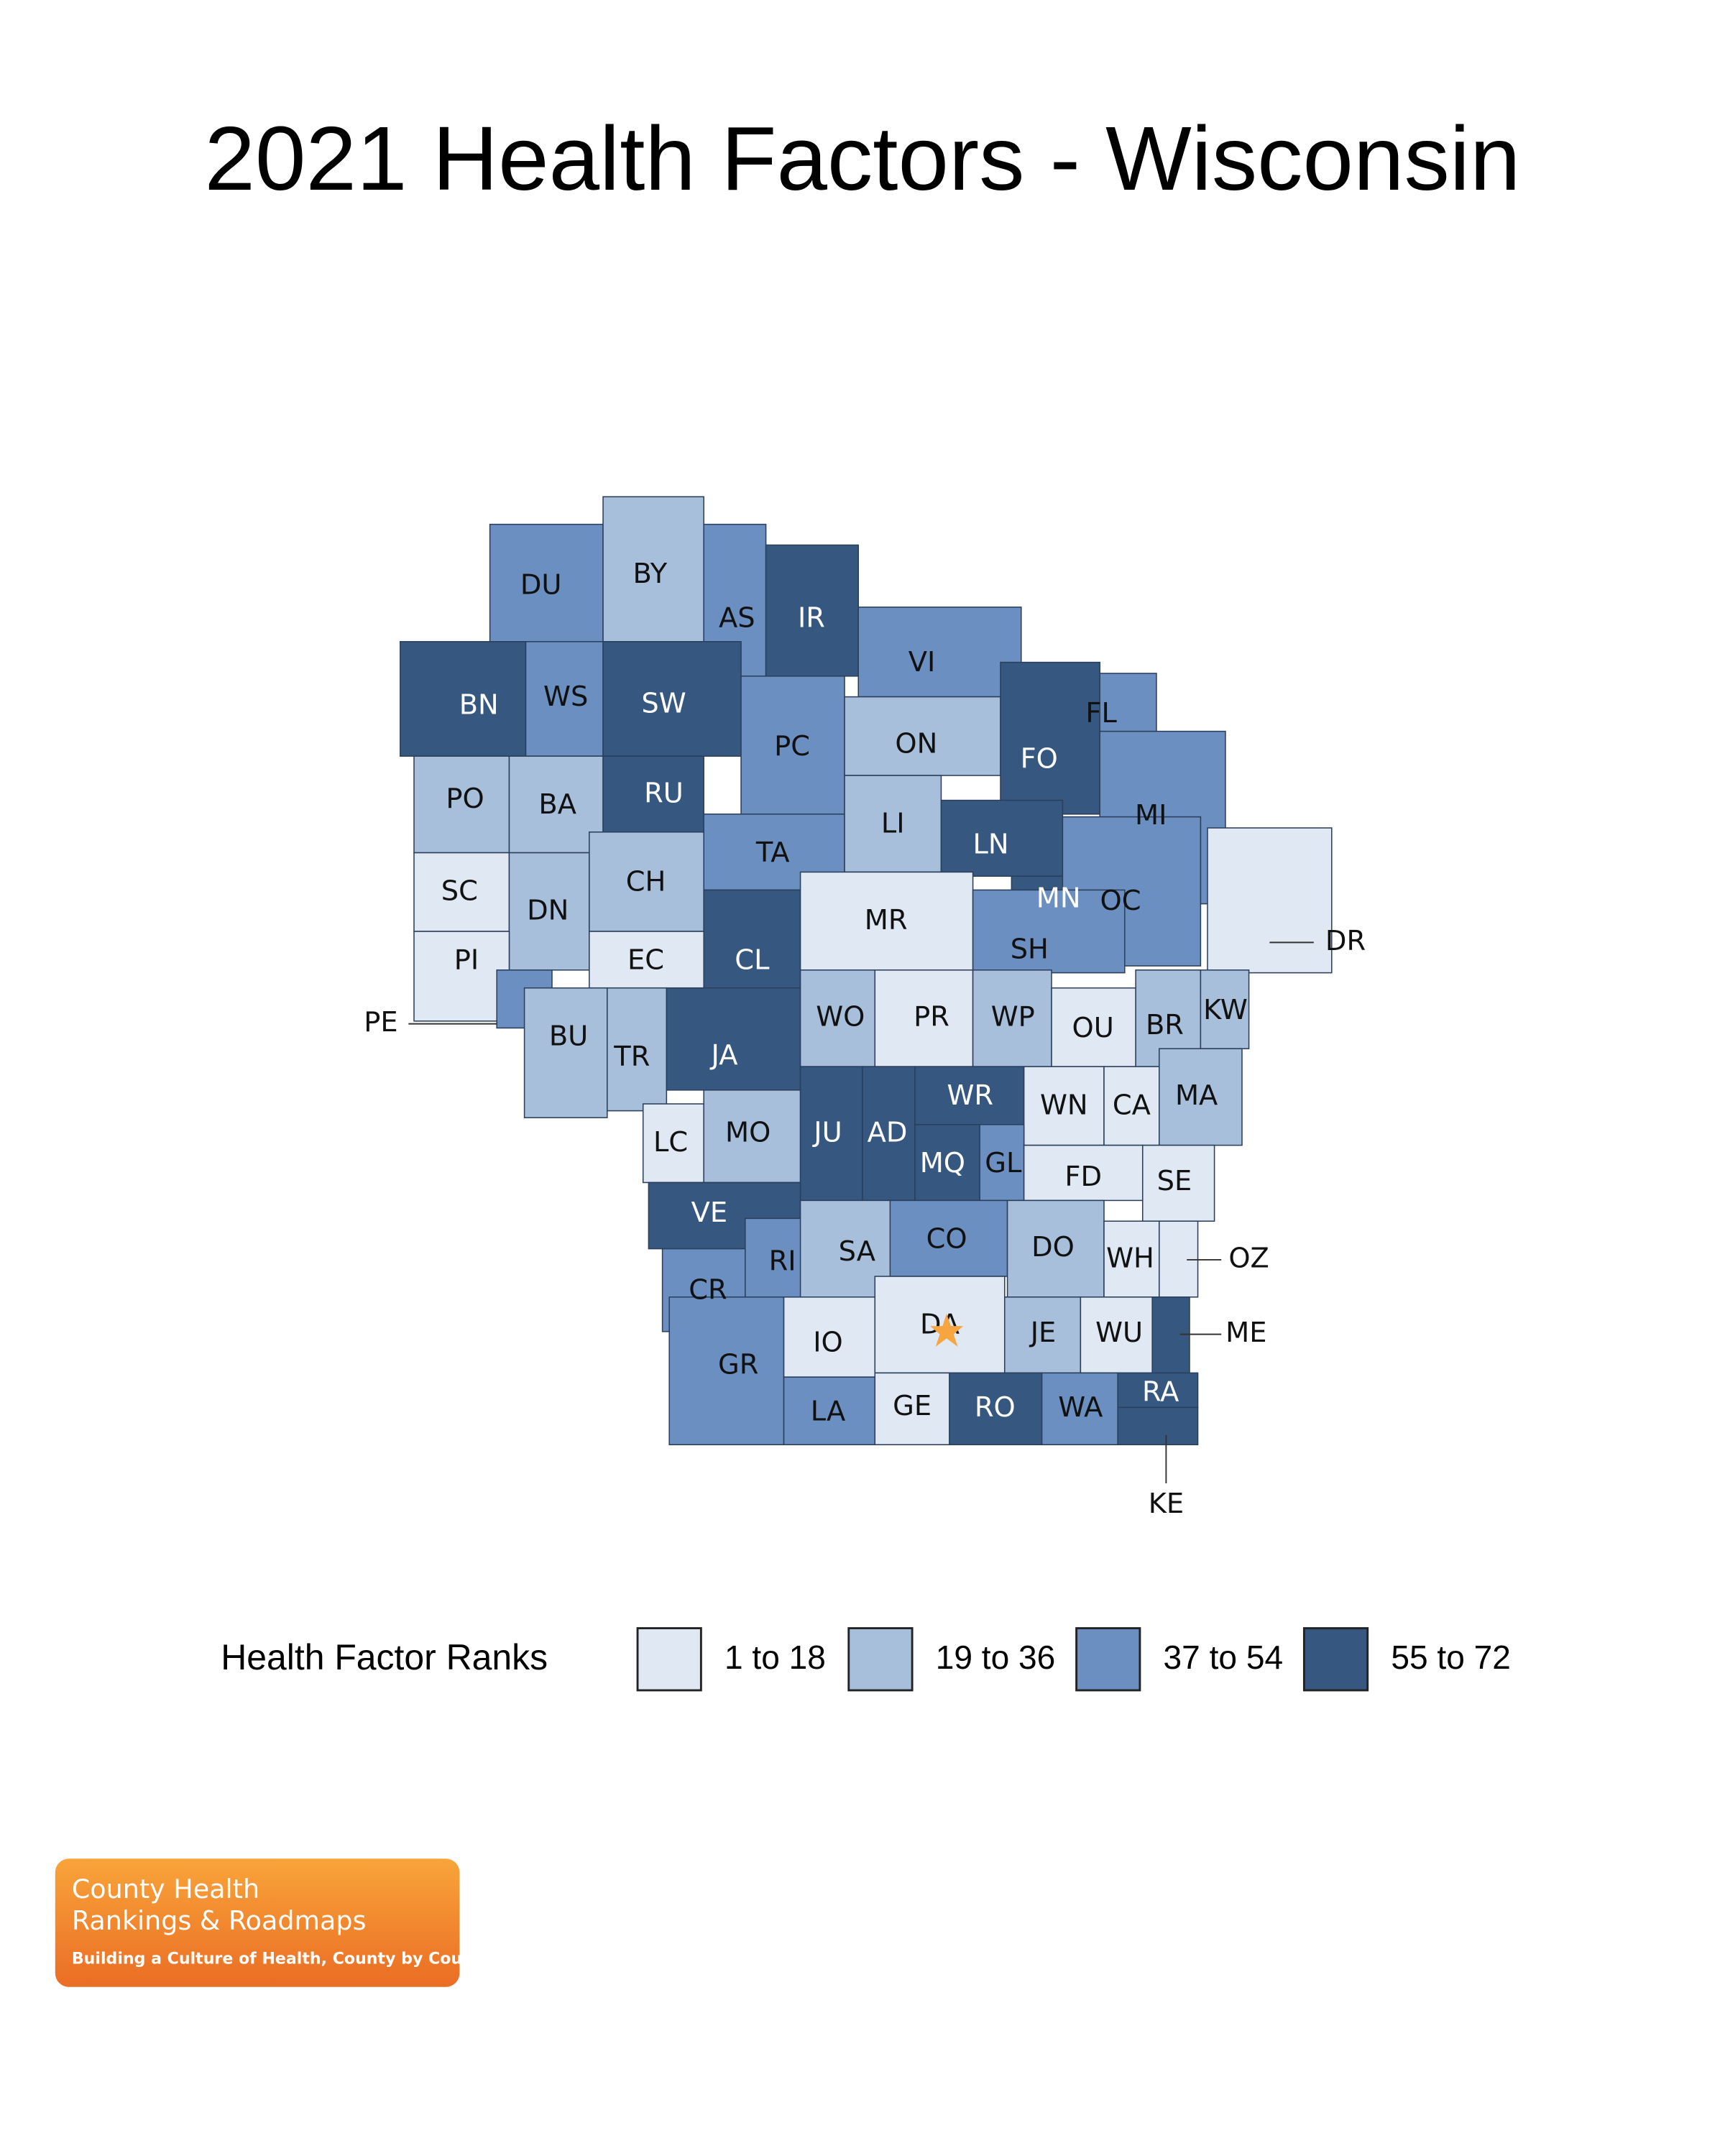 This screenshot has width=1725, height=2156. What do you see at coordinates (380, 1022) in the screenshot?
I see `county-label: PE` at bounding box center [380, 1022].